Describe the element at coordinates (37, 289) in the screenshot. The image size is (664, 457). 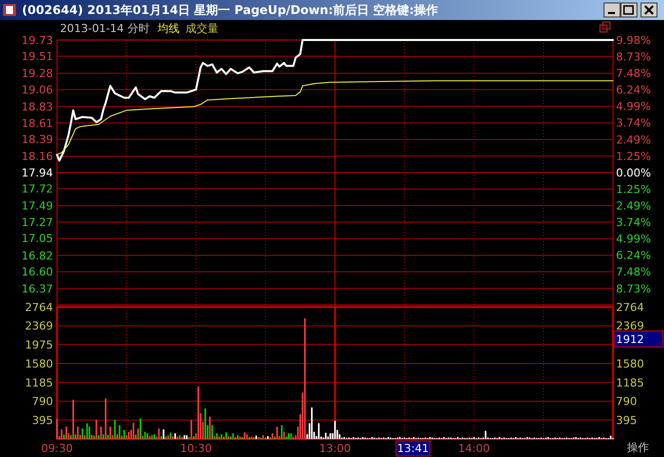
I see `y-tick-label: 16.37` at that location.